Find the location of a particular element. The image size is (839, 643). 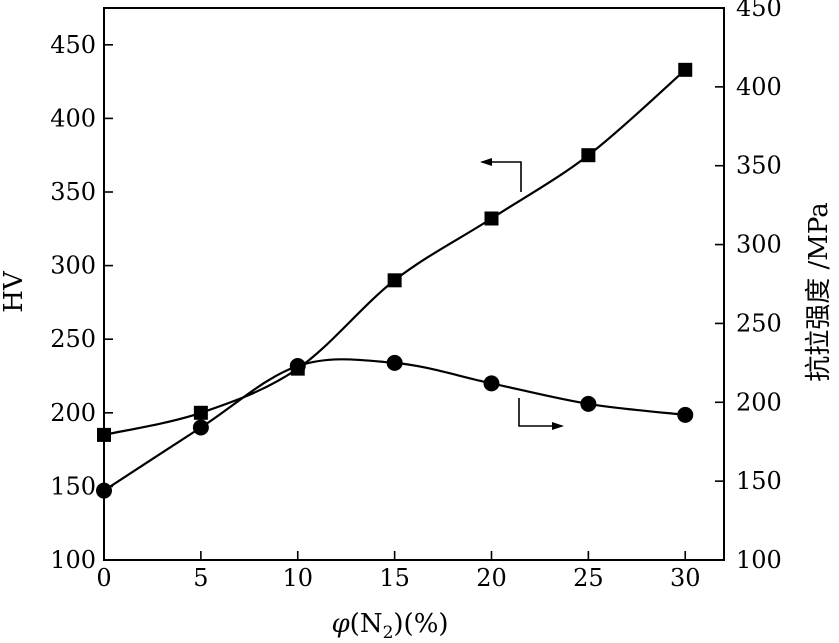

right-tick-label-6: 400 is located at coordinates (759, 87).